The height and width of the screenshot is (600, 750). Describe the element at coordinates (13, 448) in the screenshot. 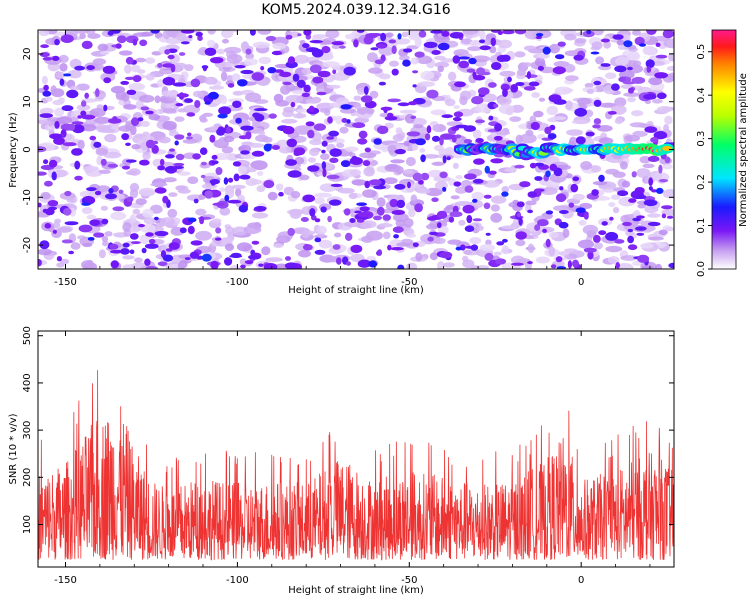

I see `snr-y-axis-label: SNR (10 * v/v)` at that location.